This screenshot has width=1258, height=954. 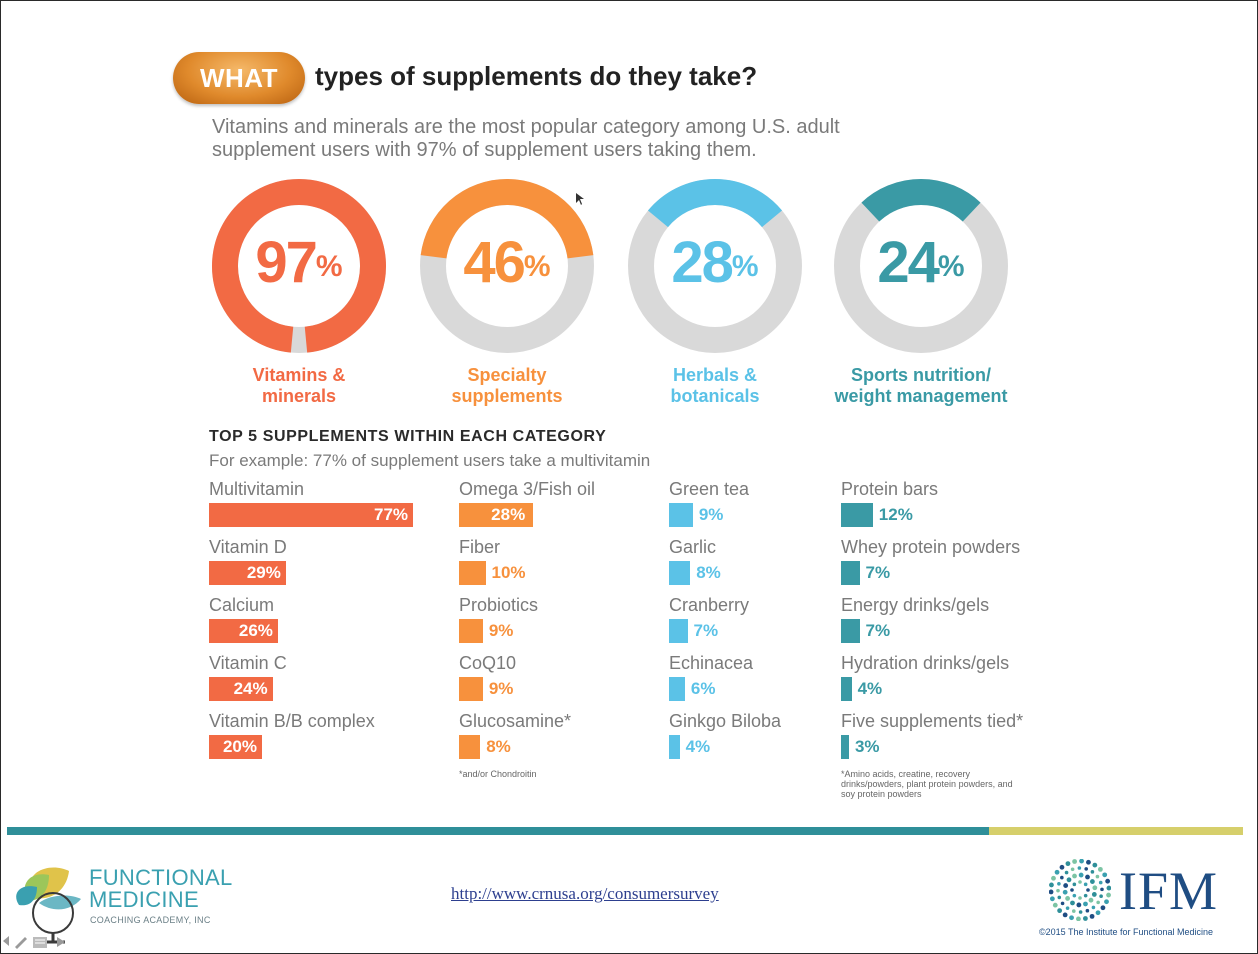 I want to click on arrow-right-icon, so click(x=61, y=942).